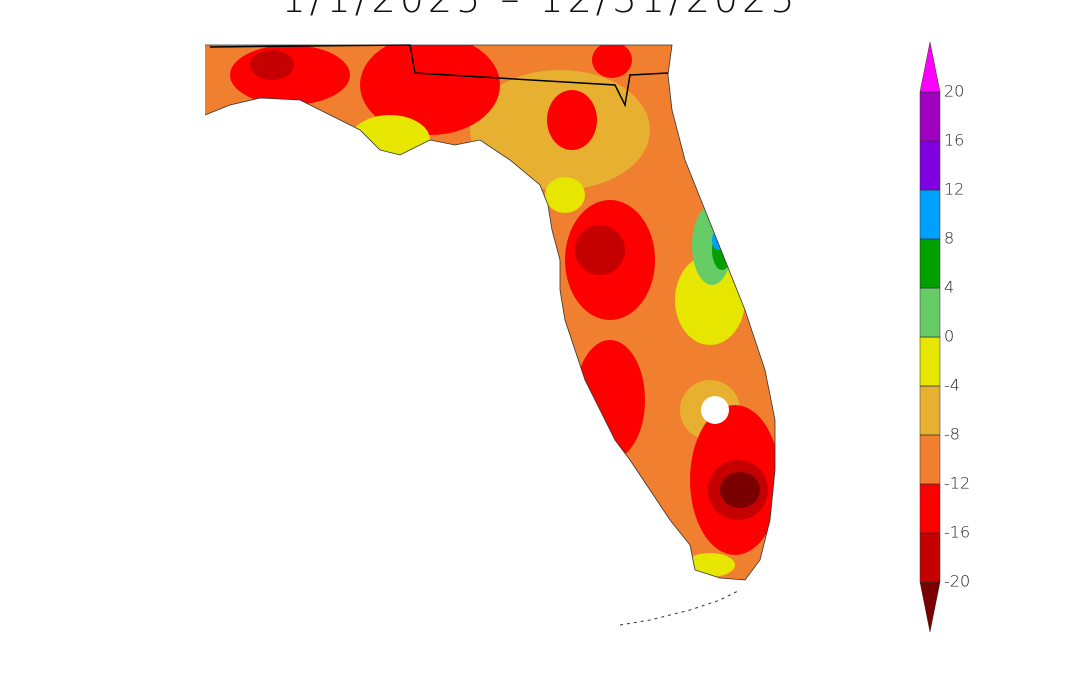 The height and width of the screenshot is (675, 1080). I want to click on colorbar-under, so click(930, 607).